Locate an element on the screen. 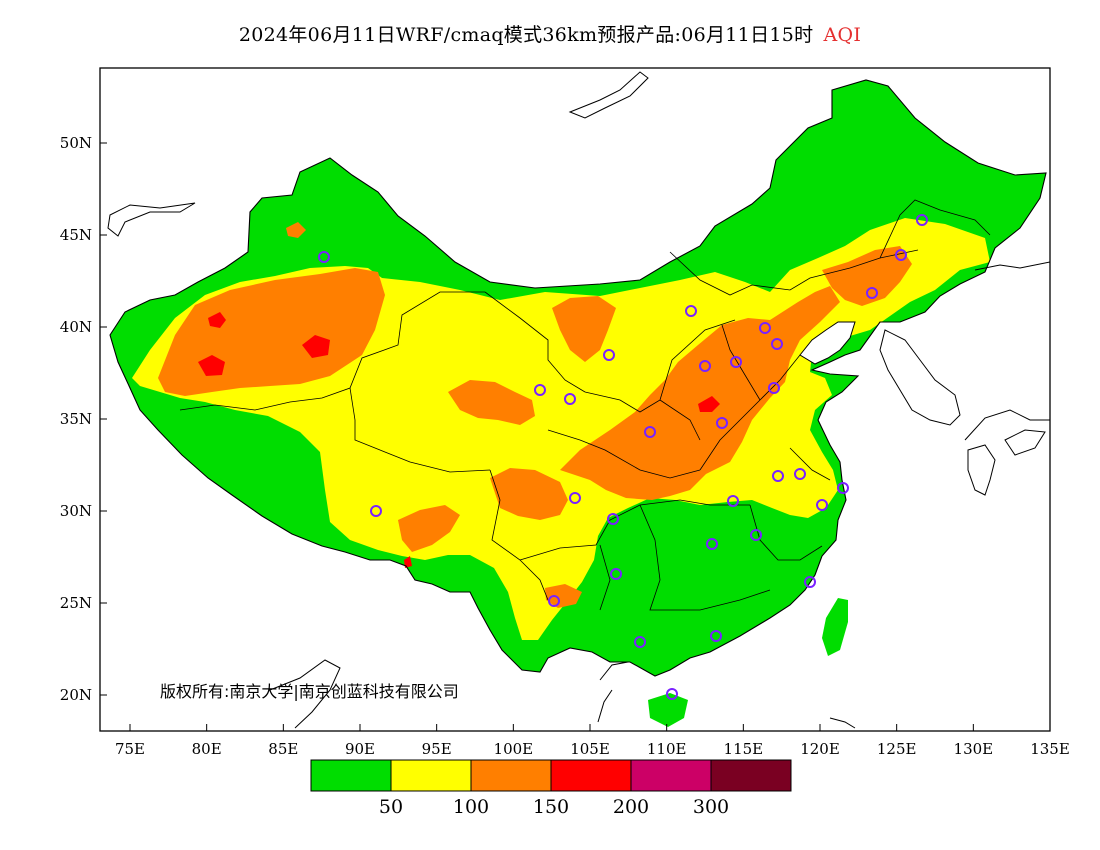  x-tick-label: 100E is located at coordinates (514, 749).